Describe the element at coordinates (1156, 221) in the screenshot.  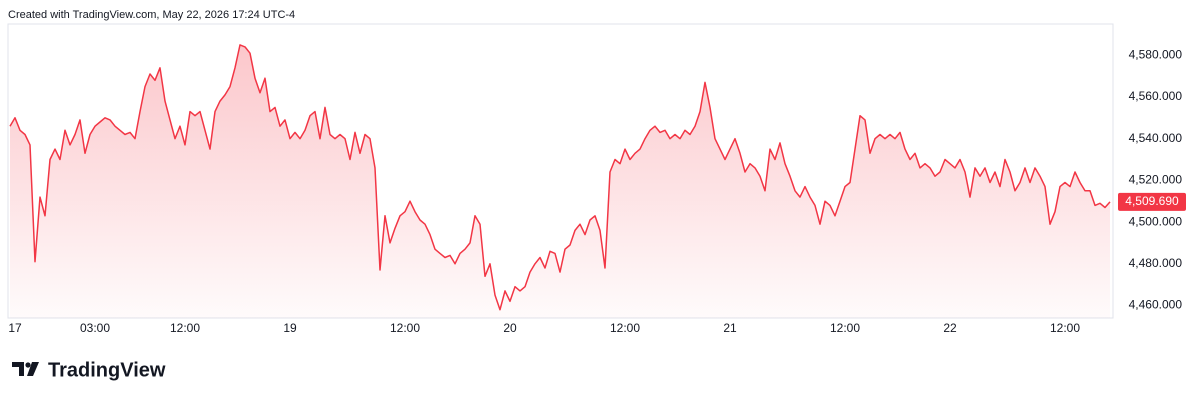
I see `y-tick-label: 4,500.000` at that location.